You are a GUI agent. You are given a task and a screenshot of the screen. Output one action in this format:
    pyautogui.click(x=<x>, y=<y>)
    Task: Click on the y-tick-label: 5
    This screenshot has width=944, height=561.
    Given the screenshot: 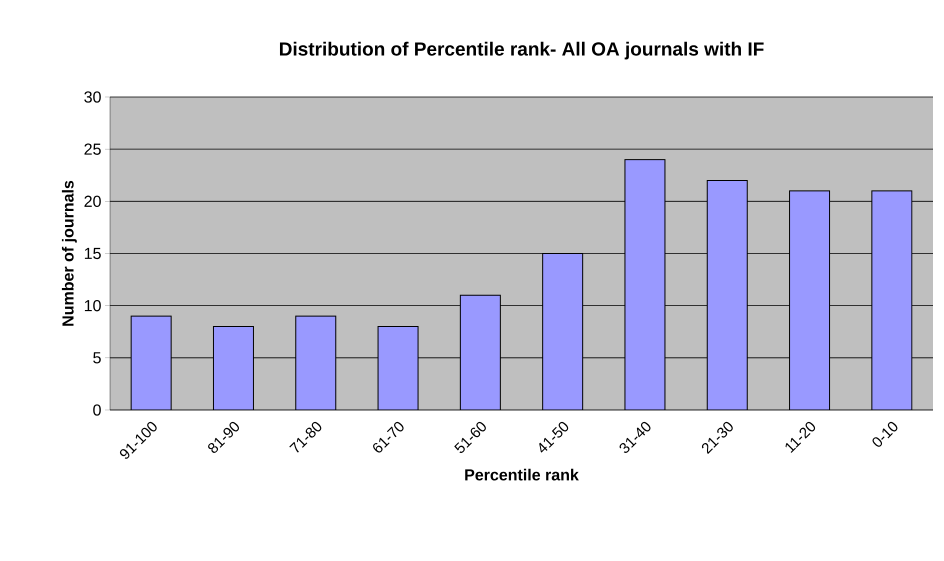 What is the action you would take?
    pyautogui.click(x=97, y=358)
    